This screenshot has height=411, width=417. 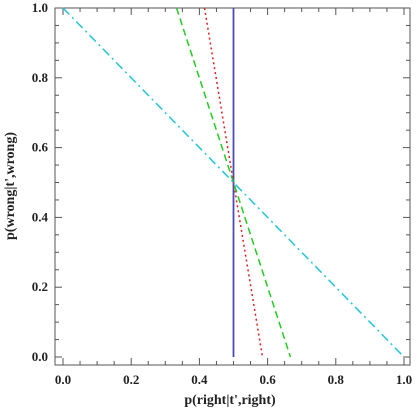 What do you see at coordinates (63, 379) in the screenshot?
I see `x-tick-label: 0.0` at bounding box center [63, 379].